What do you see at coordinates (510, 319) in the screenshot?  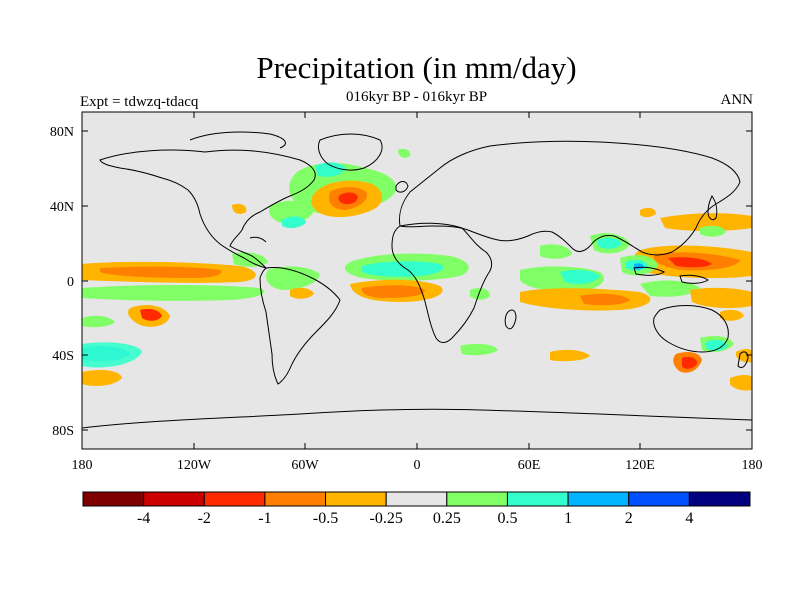 I see `coastline-madagascar` at bounding box center [510, 319].